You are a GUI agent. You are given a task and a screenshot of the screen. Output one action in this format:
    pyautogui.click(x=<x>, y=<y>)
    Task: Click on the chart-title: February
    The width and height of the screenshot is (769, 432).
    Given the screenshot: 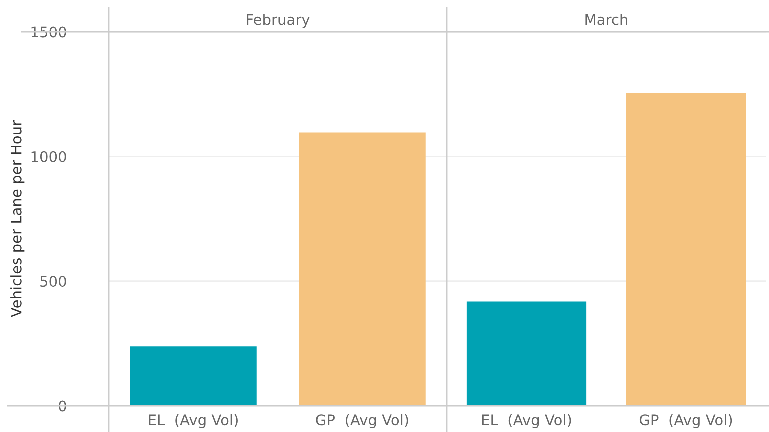 What is the action you would take?
    pyautogui.click(x=278, y=21)
    